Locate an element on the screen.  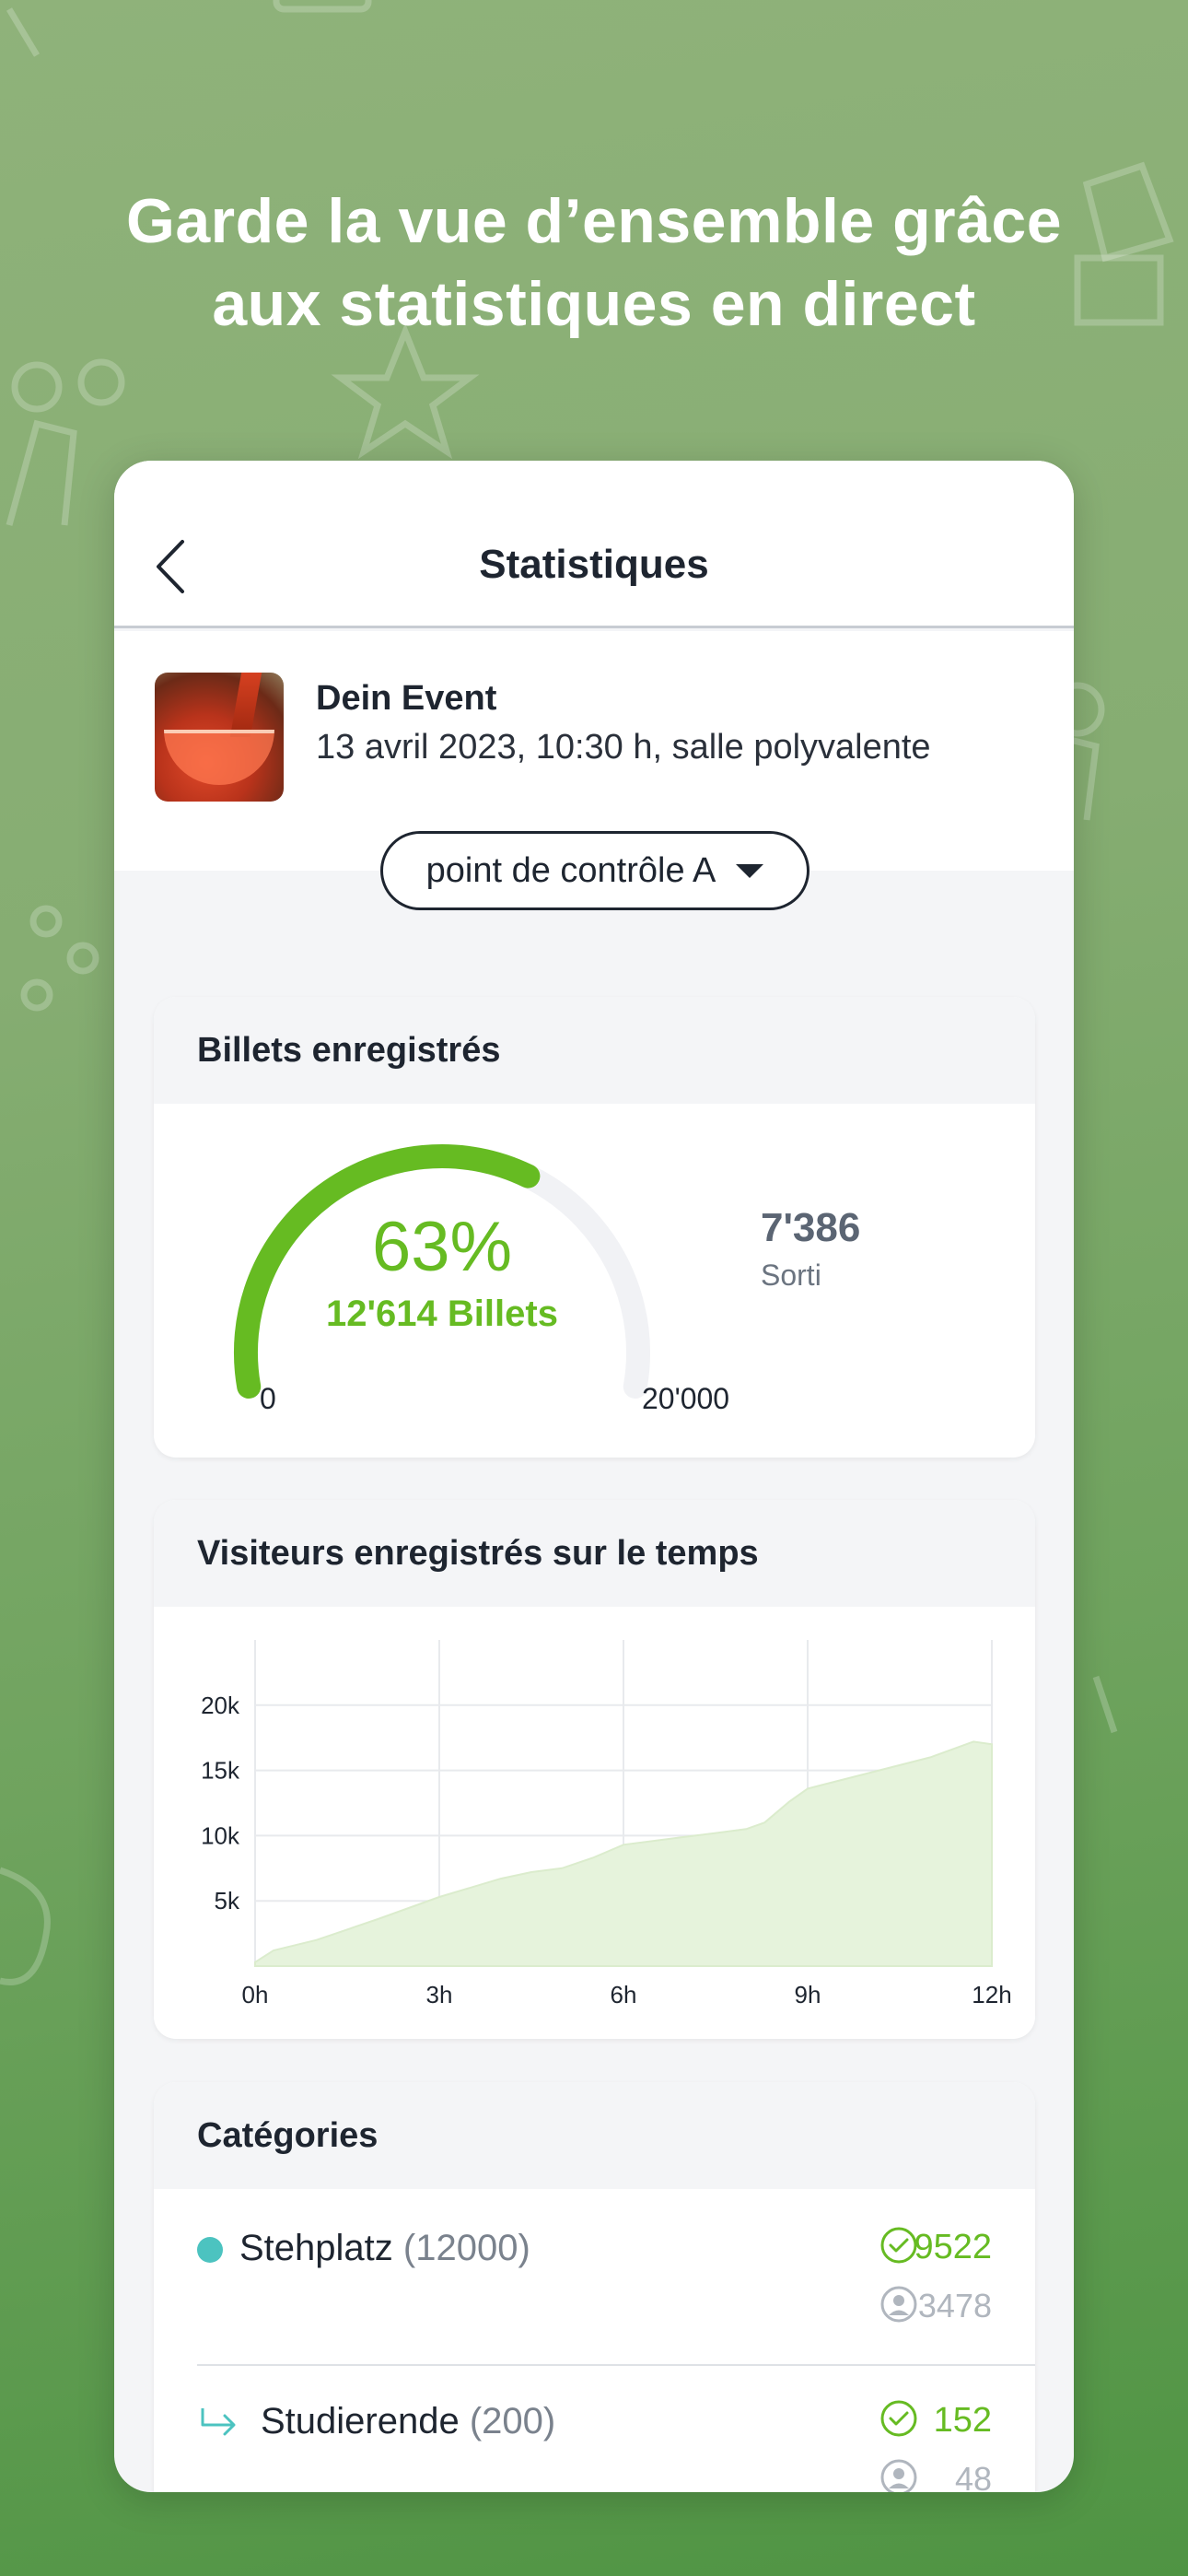
x-tick-label: 3h is located at coordinates (439, 1994).